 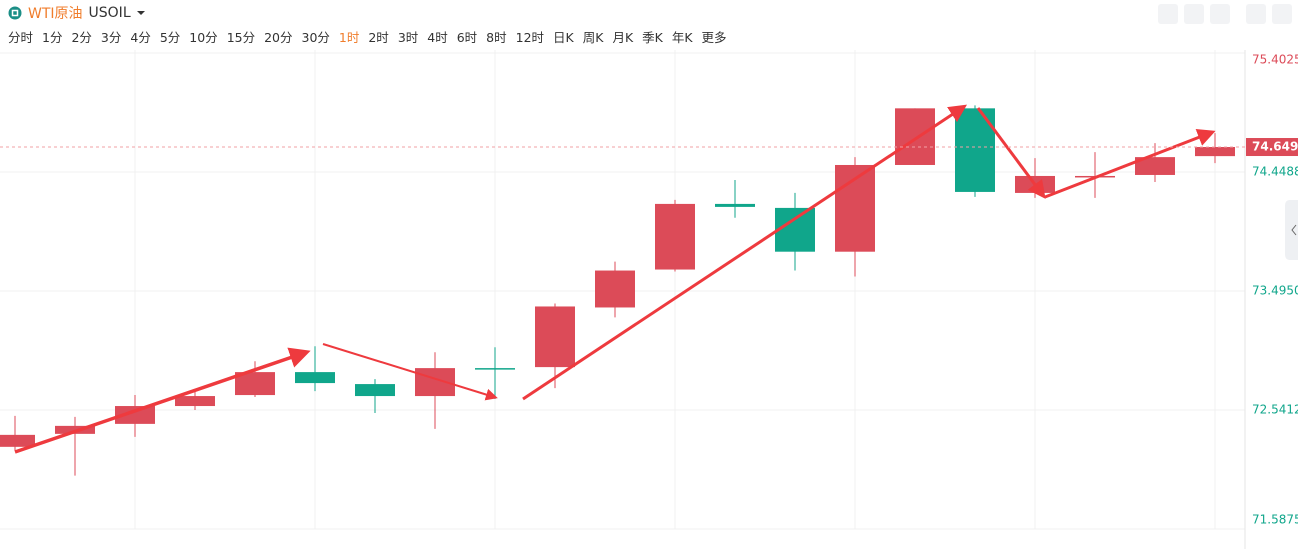 What do you see at coordinates (55, 14) in the screenshot?
I see `symbol-name: WTI原油` at bounding box center [55, 14].